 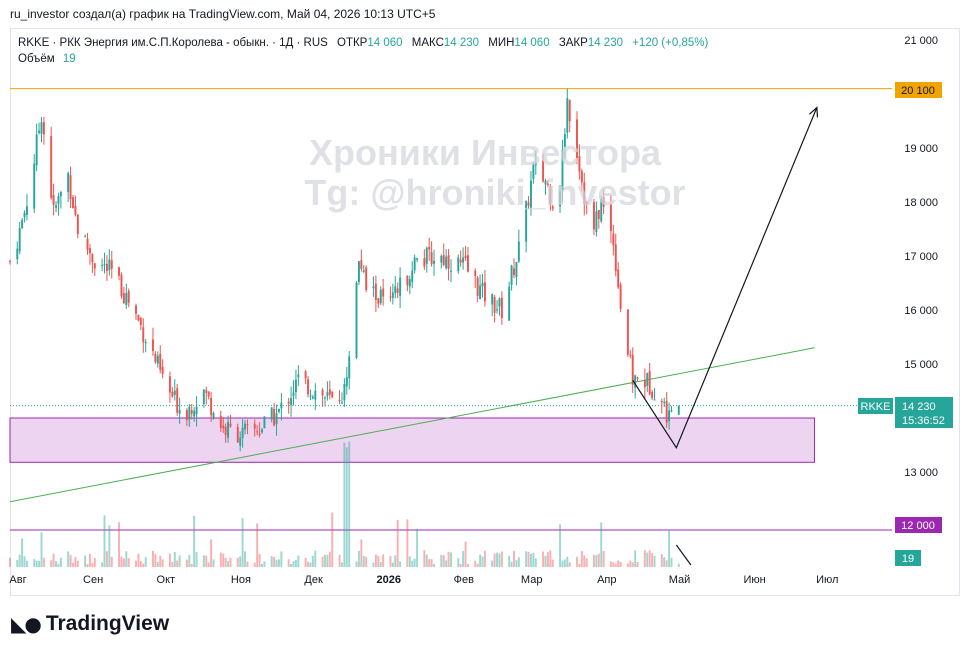 I want to click on support-zone, so click(x=412, y=440).